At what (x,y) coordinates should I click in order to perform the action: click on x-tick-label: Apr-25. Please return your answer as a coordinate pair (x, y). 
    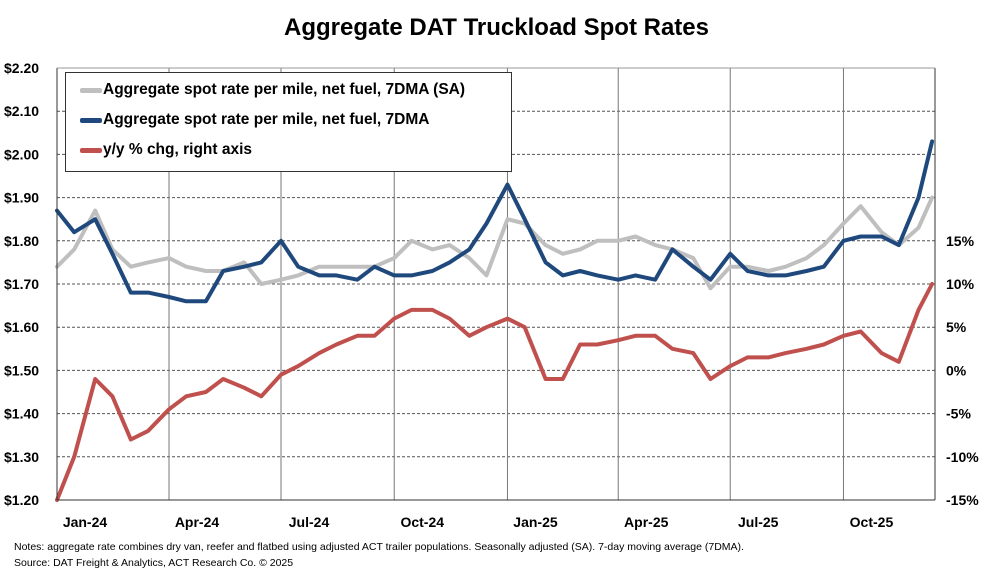
    Looking at the image, I should click on (646, 522).